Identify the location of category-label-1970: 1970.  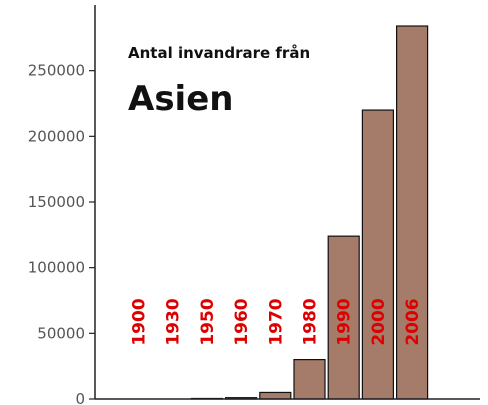
(276, 321).